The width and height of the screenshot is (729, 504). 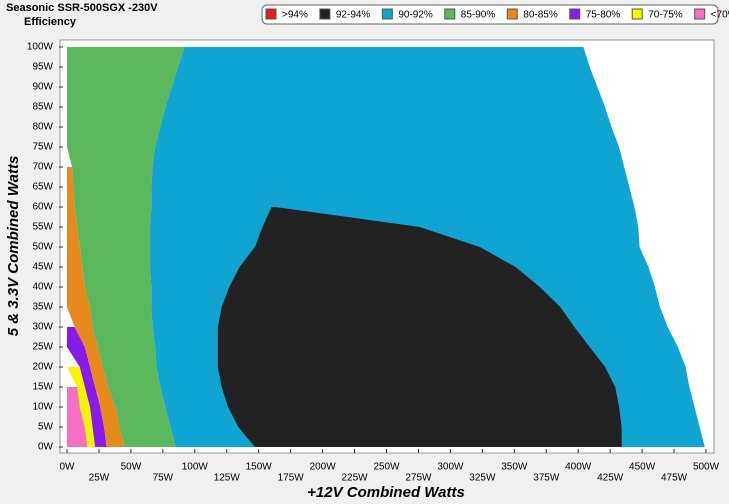 What do you see at coordinates (40, 47) in the screenshot?
I see `y-tick-label: 100W` at bounding box center [40, 47].